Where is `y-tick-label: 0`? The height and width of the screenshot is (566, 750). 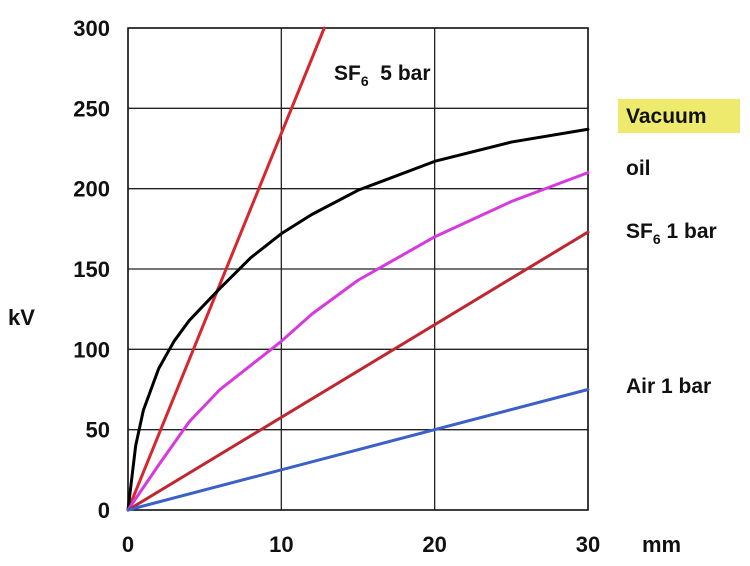 y-tick-label: 0 is located at coordinates (104, 510).